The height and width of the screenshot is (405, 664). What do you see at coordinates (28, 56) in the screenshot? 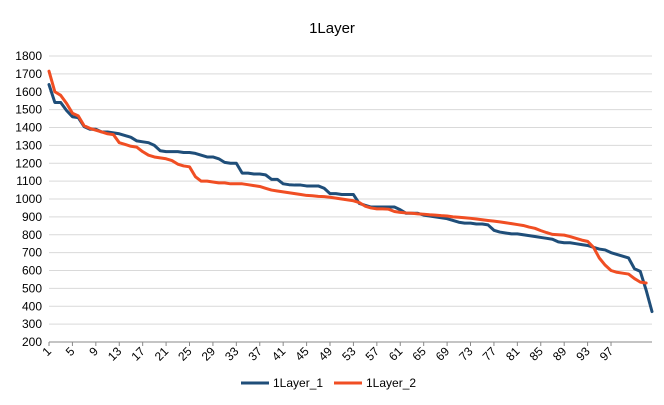
I see `y-tick-label: 1800` at bounding box center [28, 56].